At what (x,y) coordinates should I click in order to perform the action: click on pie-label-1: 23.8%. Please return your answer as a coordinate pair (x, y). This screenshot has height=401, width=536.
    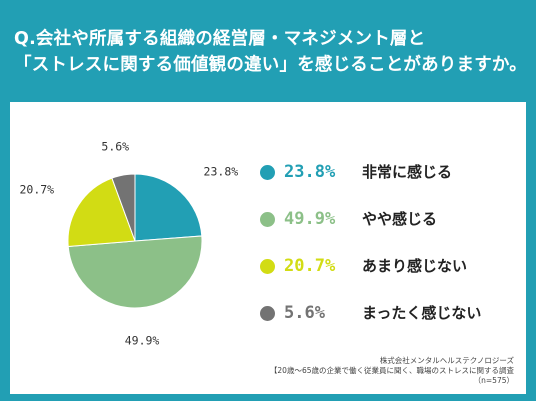
    Looking at the image, I should click on (221, 172).